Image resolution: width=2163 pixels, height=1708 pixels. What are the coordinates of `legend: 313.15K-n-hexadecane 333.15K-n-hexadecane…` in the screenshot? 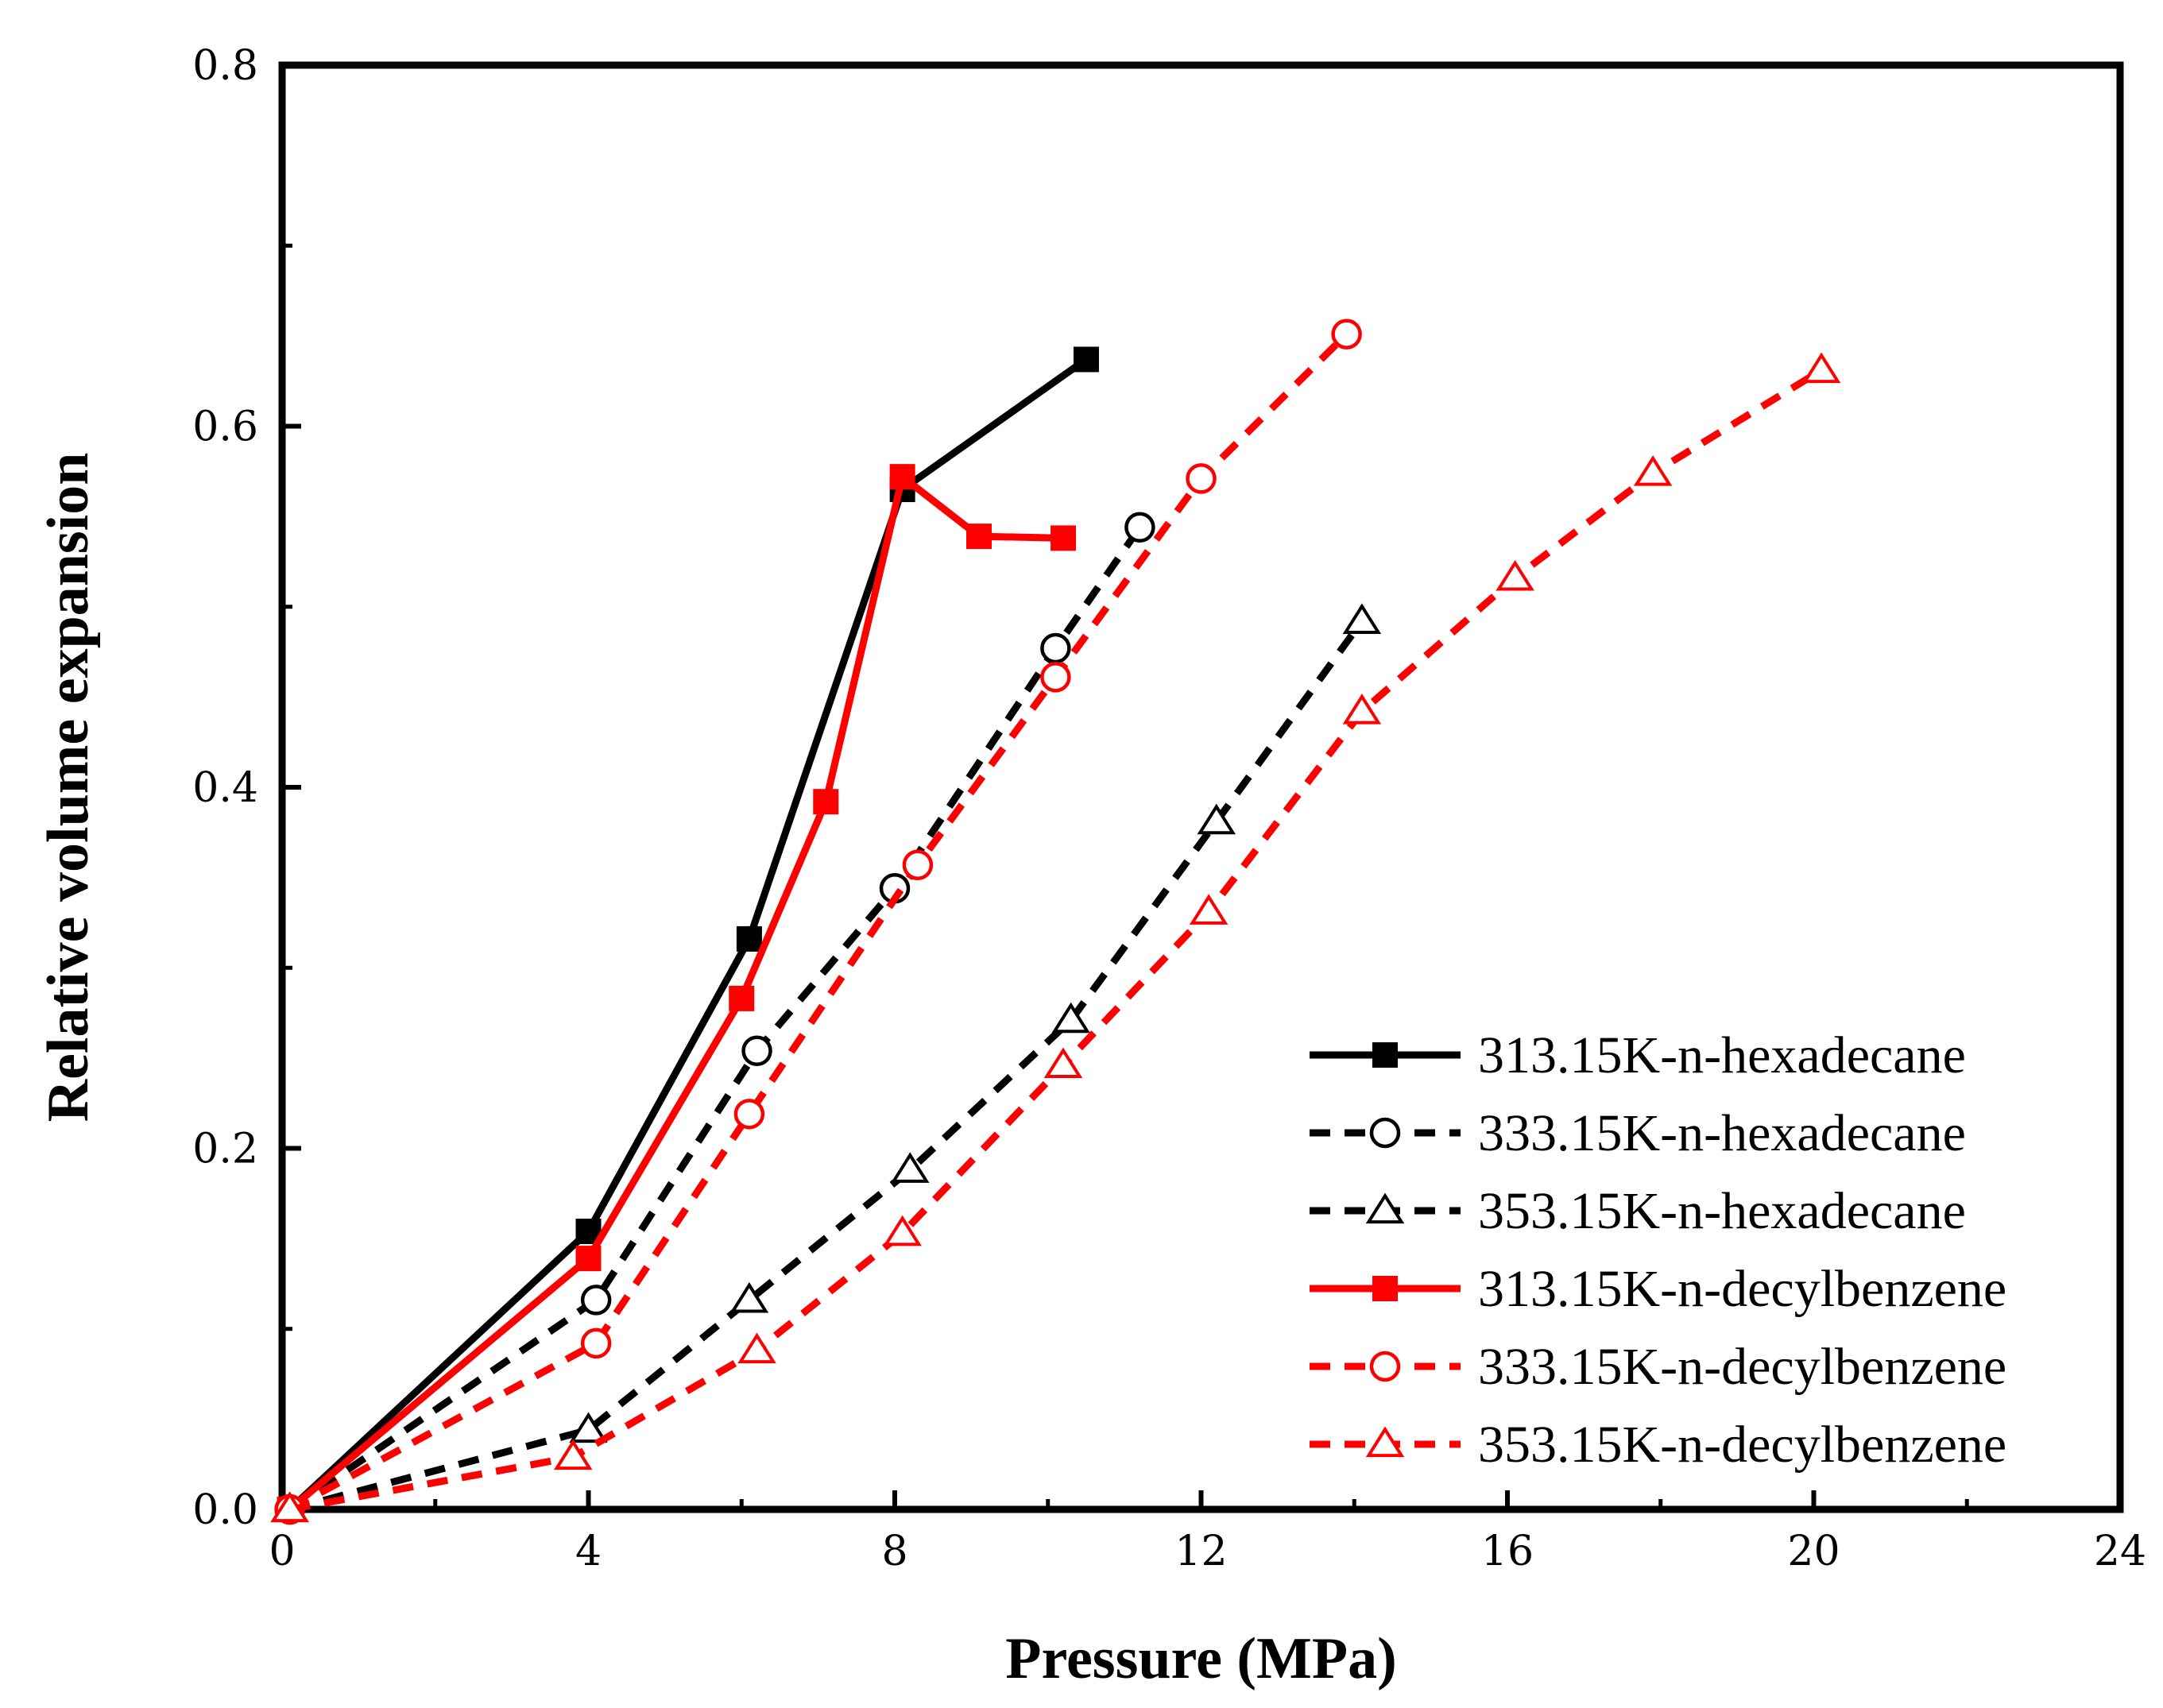 It's located at (1658, 1250).